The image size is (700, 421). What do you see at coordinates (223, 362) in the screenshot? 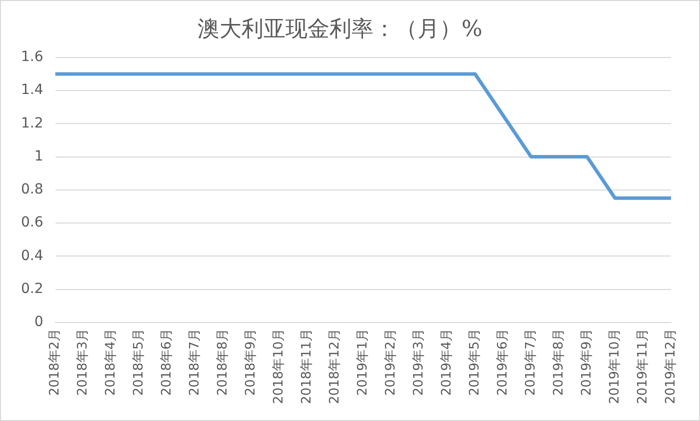
I see `x-tick-label: 2018年8月` at bounding box center [223, 362].